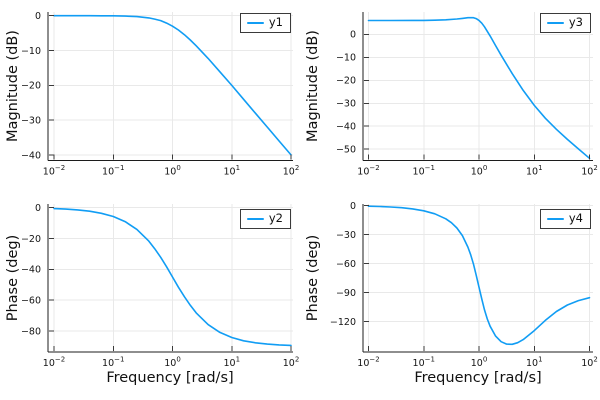 This screenshot has height=400, width=600. I want to click on series-curve-y4, so click(479, 275).